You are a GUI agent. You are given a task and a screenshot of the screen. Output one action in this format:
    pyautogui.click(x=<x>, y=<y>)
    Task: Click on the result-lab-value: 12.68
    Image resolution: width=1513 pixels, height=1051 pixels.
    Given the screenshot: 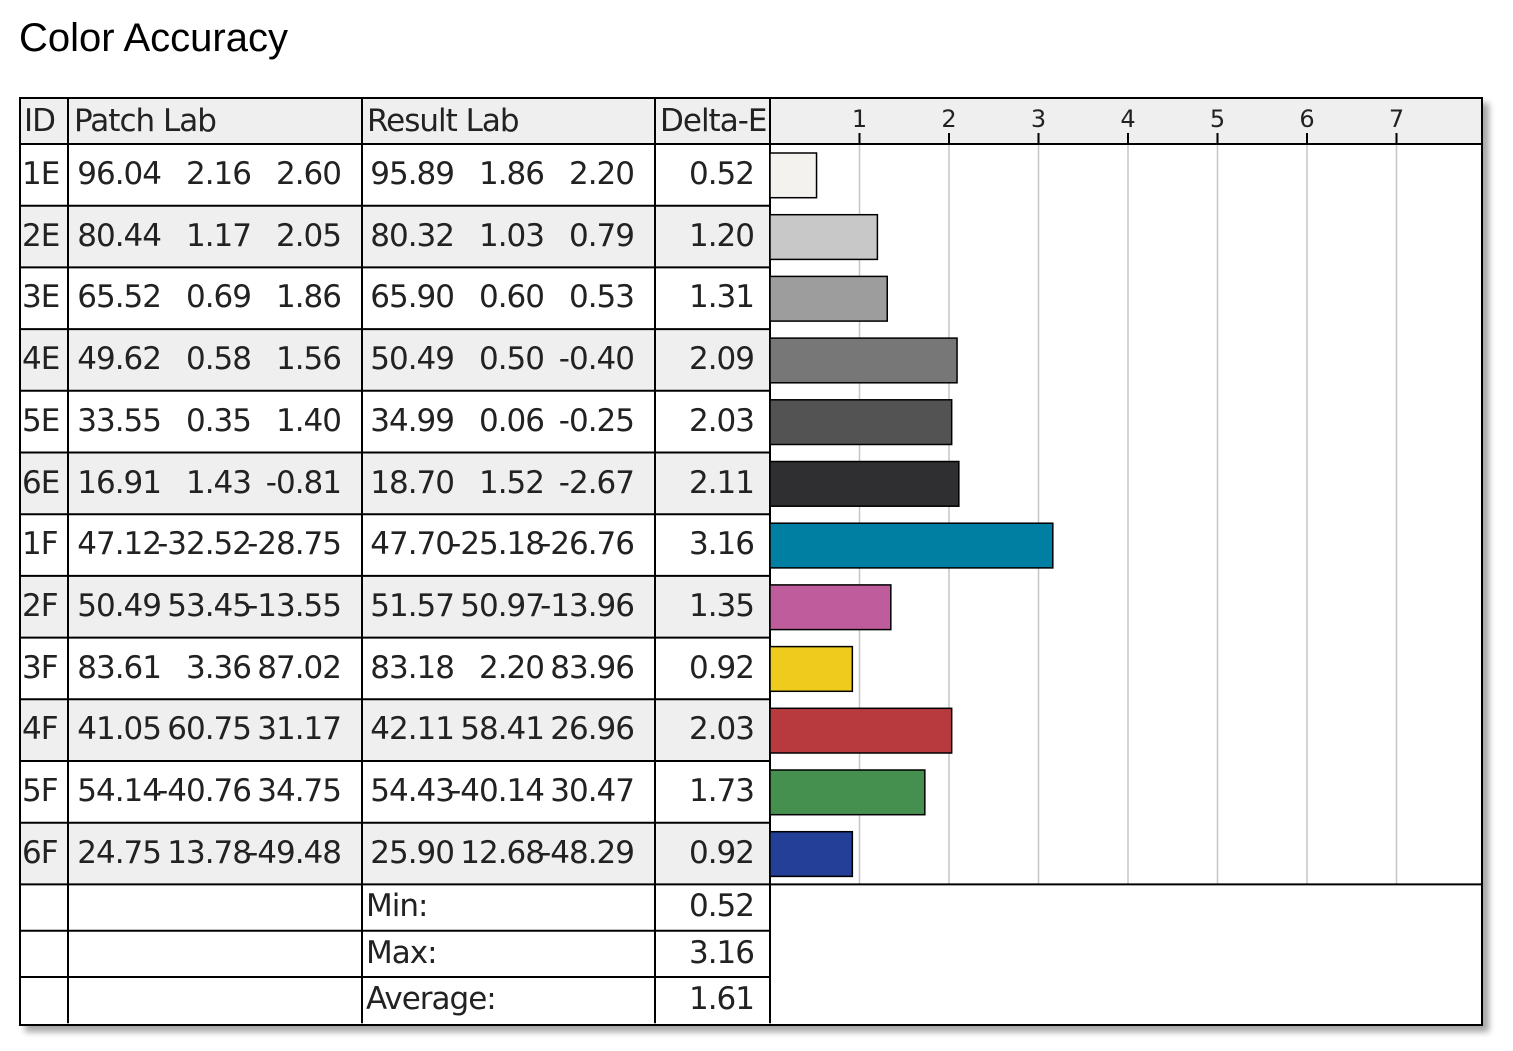 What is the action you would take?
    pyautogui.click(x=502, y=852)
    